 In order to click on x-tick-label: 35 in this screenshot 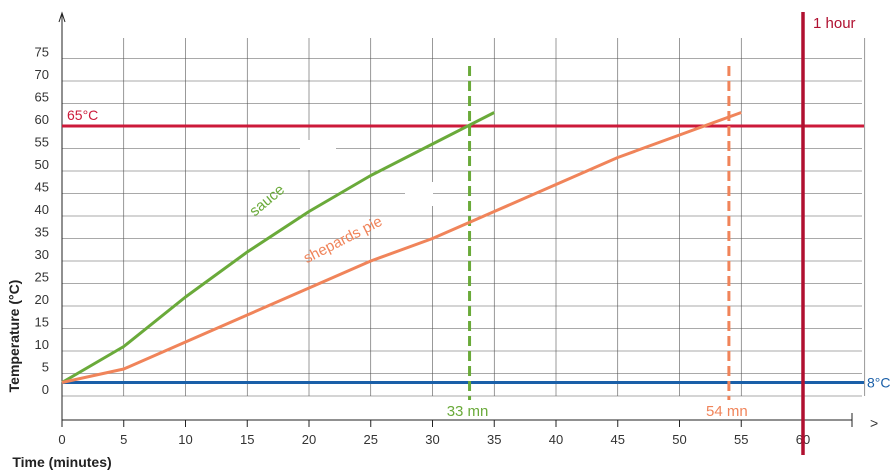, I will do `click(494, 439)`.